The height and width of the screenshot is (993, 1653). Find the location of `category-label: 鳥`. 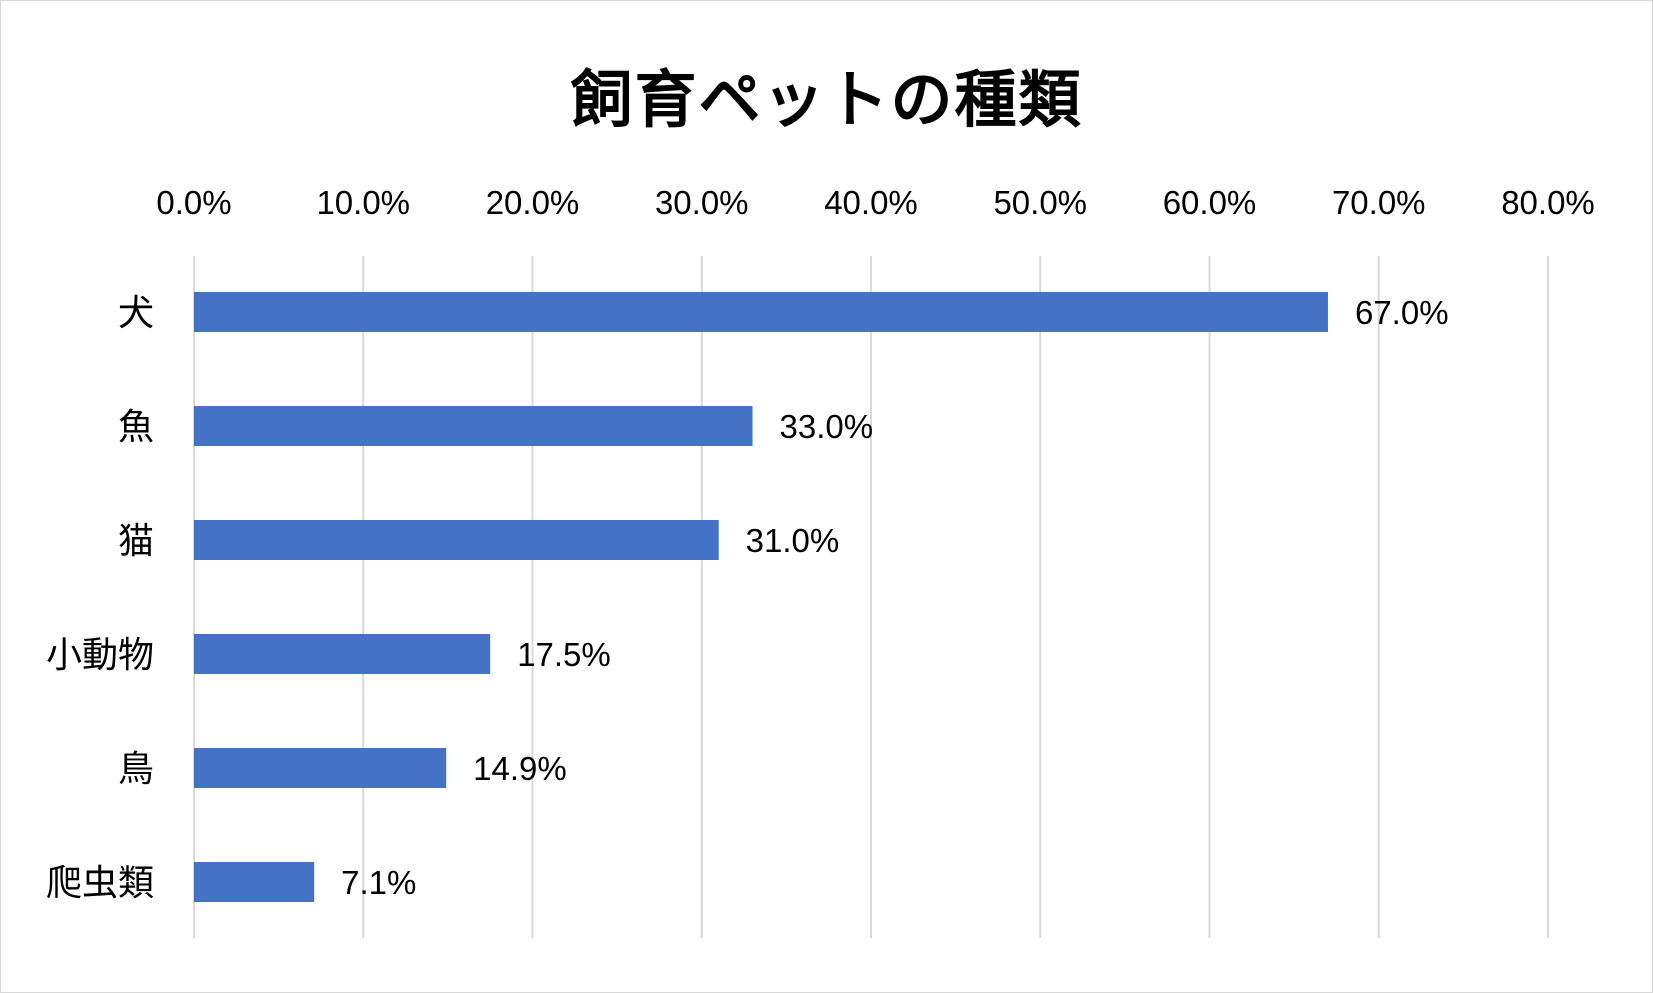

category-label: 鳥 is located at coordinates (136, 769).